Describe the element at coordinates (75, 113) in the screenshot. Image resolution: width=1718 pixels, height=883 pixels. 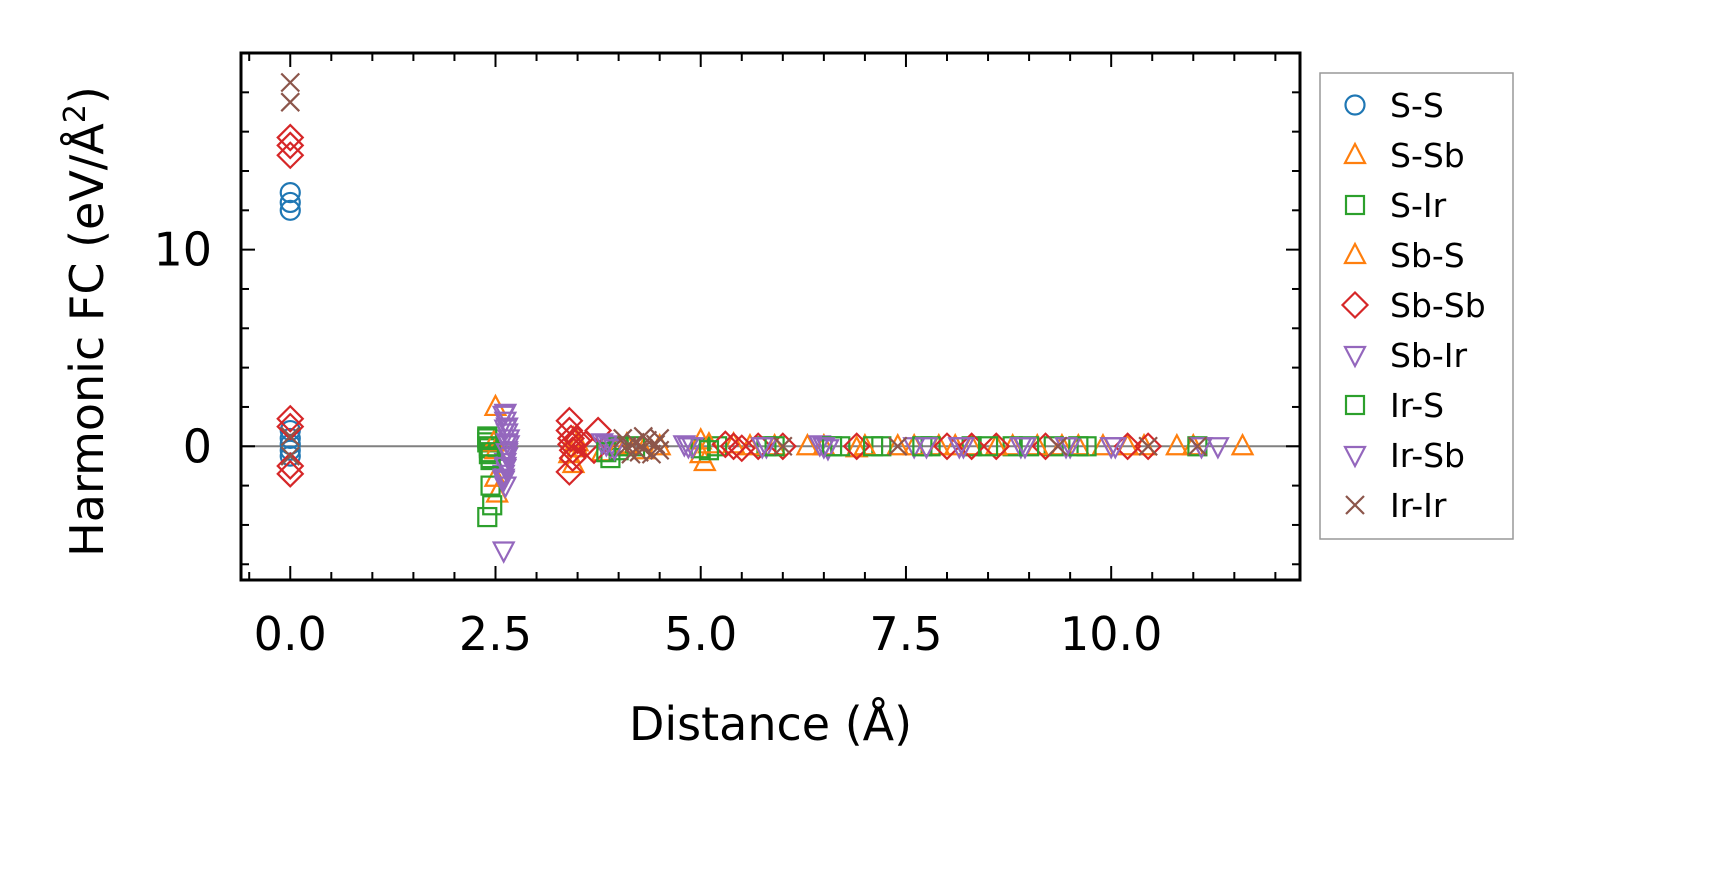
I see `y-axis-label-superscript: 2` at that location.